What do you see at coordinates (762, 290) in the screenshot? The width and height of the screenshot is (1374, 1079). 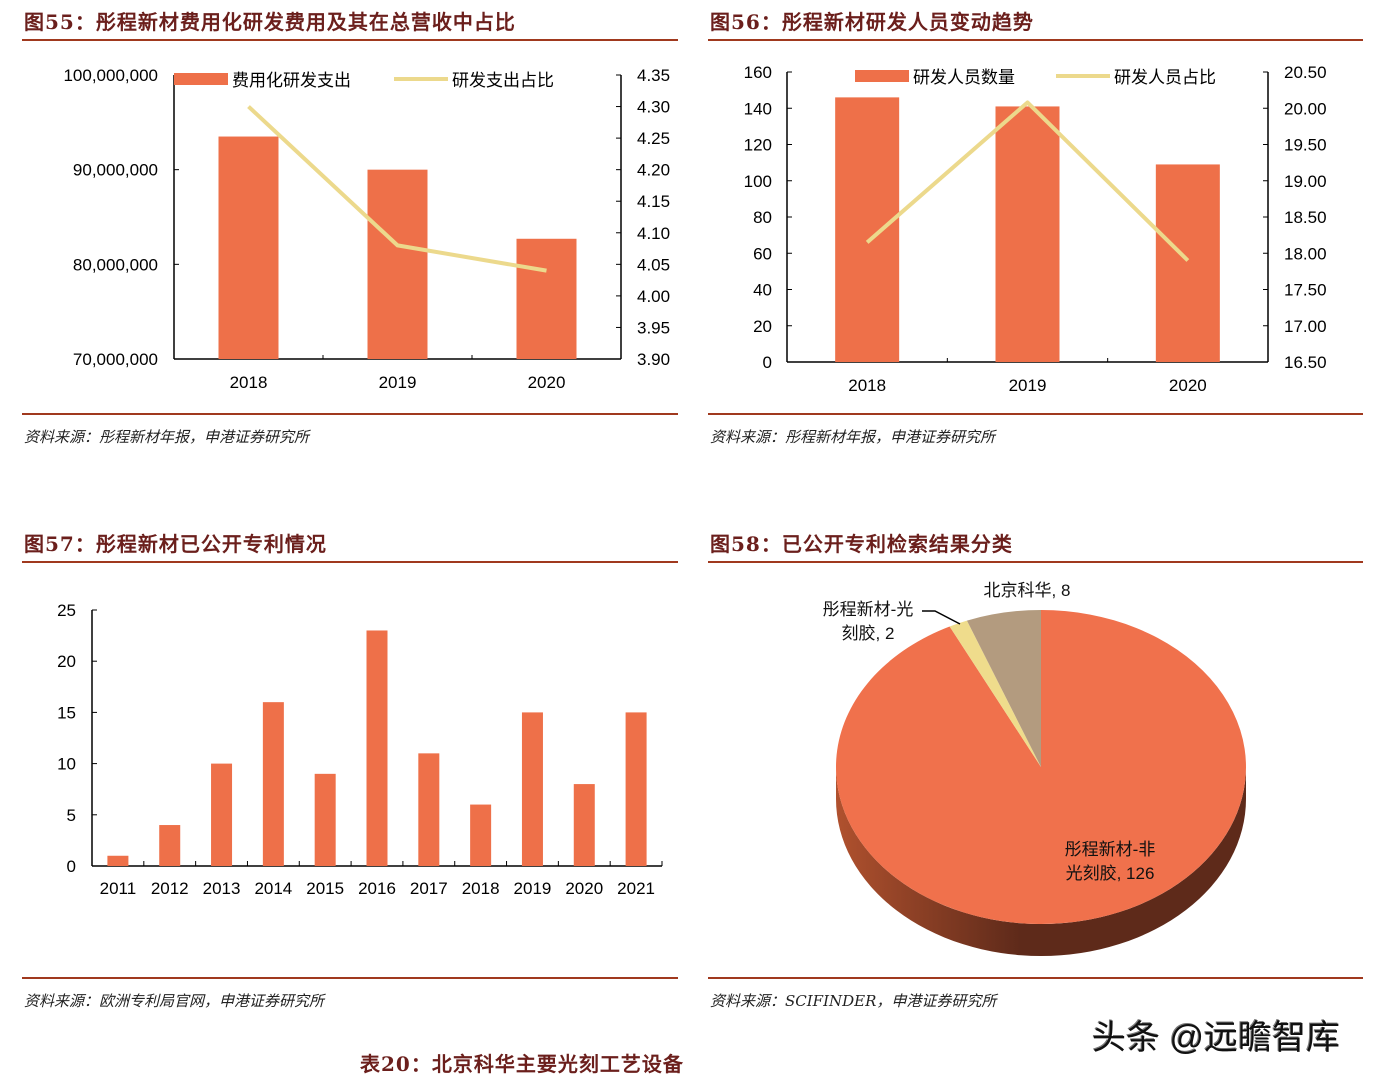 I see `left-tick-label: 40` at bounding box center [762, 290].